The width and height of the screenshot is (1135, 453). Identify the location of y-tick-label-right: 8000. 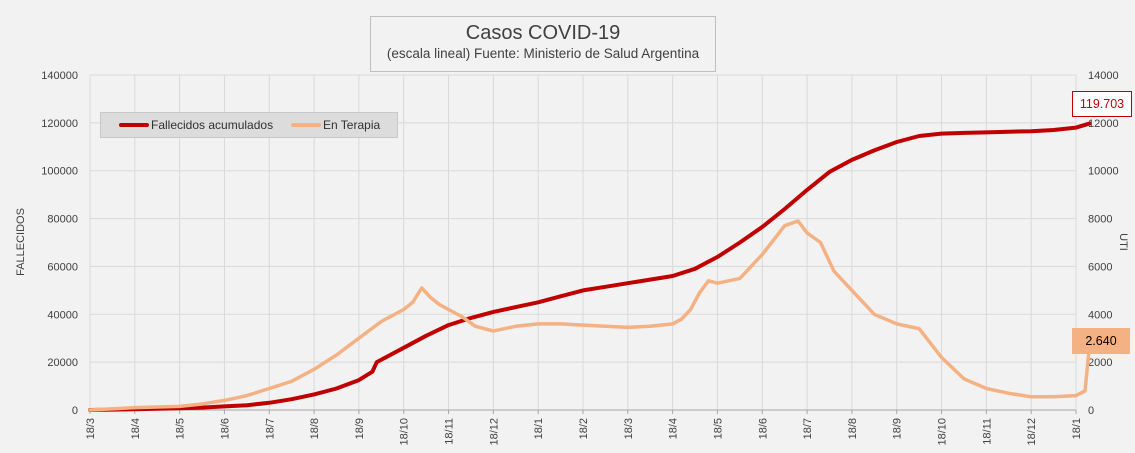
(1100, 220).